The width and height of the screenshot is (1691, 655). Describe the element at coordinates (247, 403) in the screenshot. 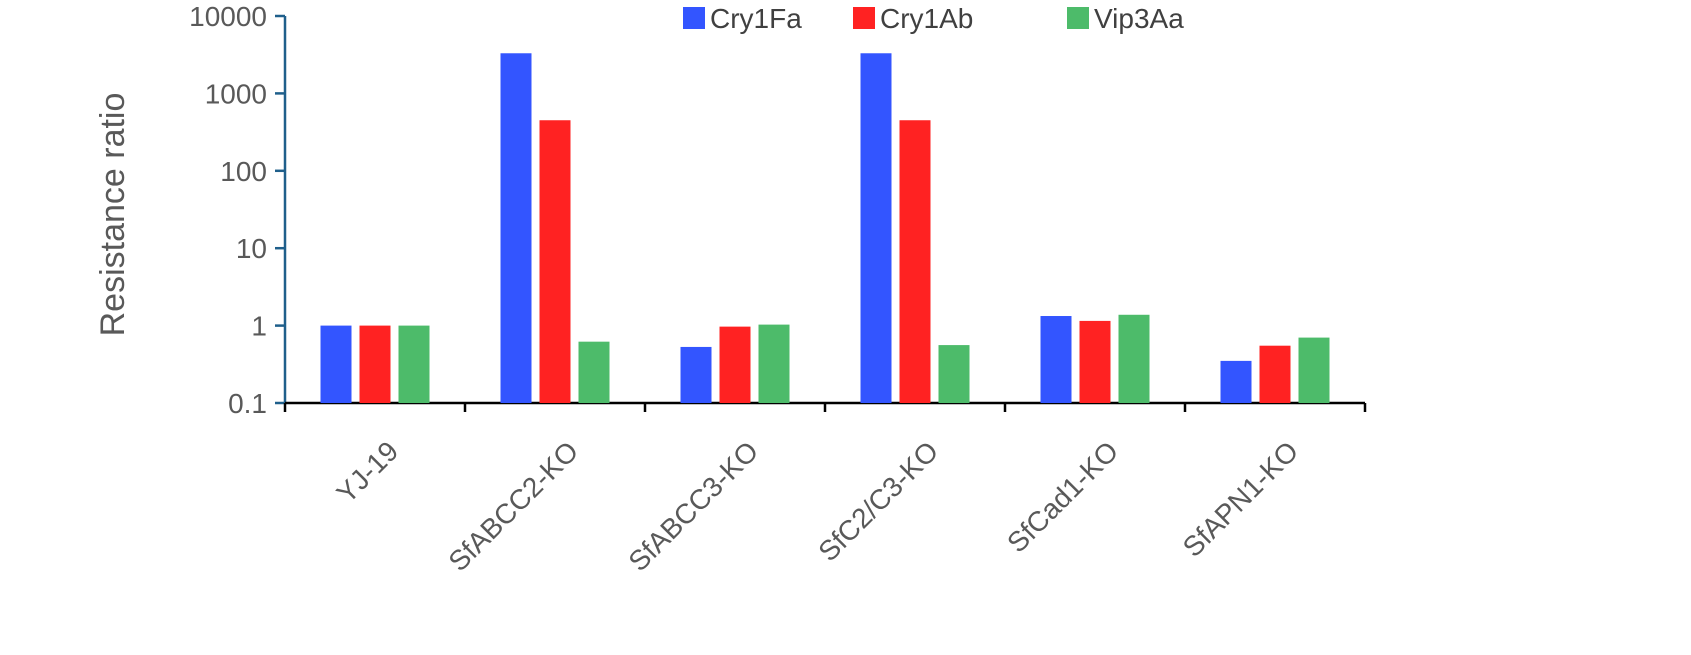

I see `y-tick-label: 0.1` at that location.